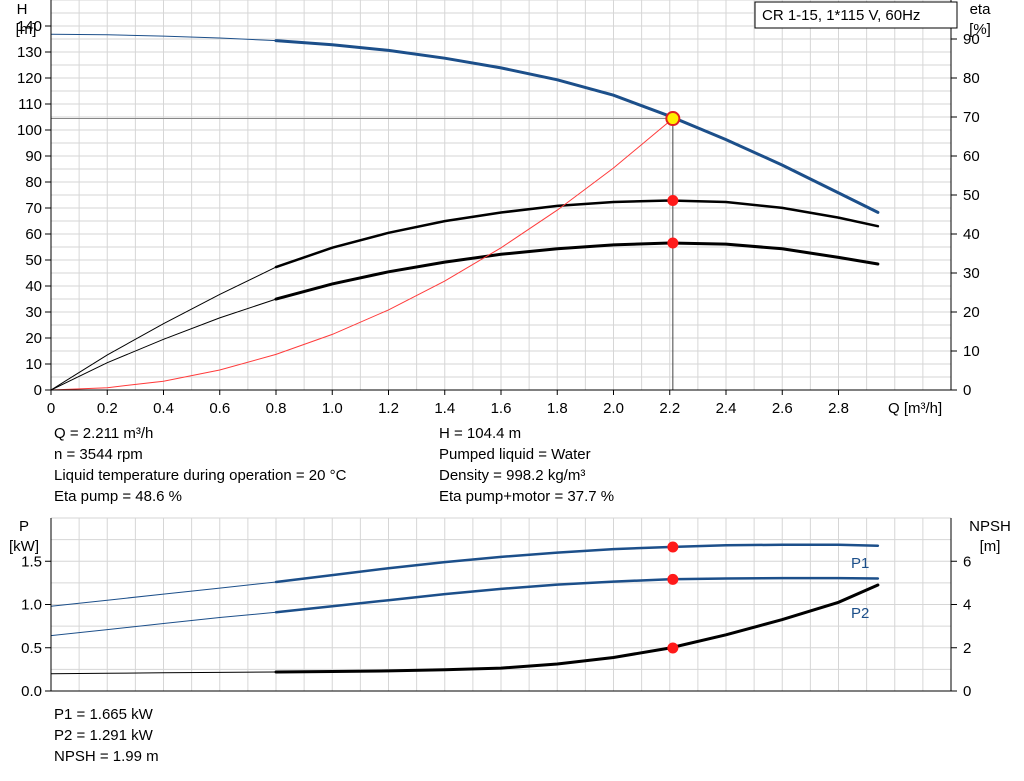 Image resolution: width=1024 pixels, height=781 pixels. Describe the element at coordinates (673, 648) in the screenshot. I see `duty-marker-npsh` at that location.